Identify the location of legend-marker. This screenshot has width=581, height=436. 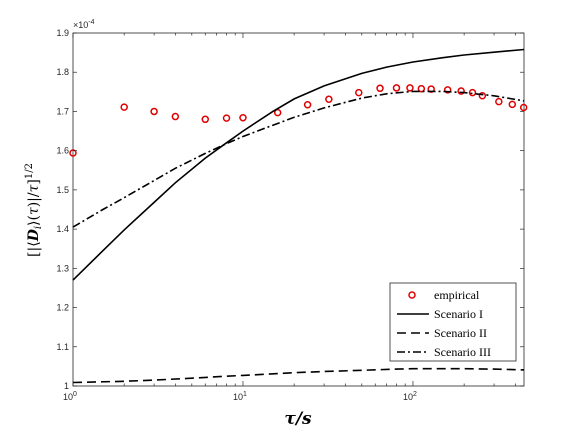
(412, 295).